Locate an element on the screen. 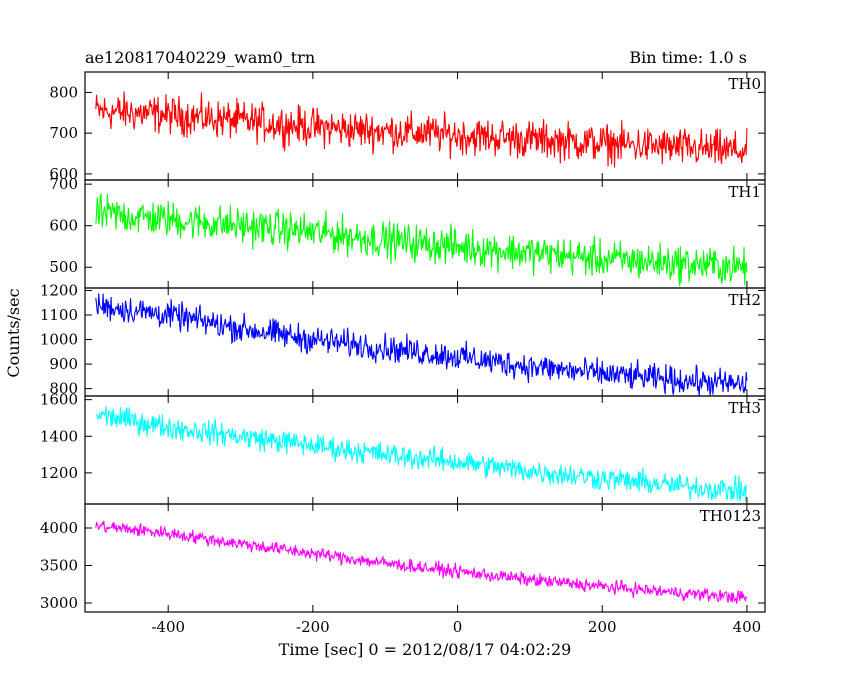 This screenshot has height=680, width=850. x-tick-label: -200 is located at coordinates (313, 627).